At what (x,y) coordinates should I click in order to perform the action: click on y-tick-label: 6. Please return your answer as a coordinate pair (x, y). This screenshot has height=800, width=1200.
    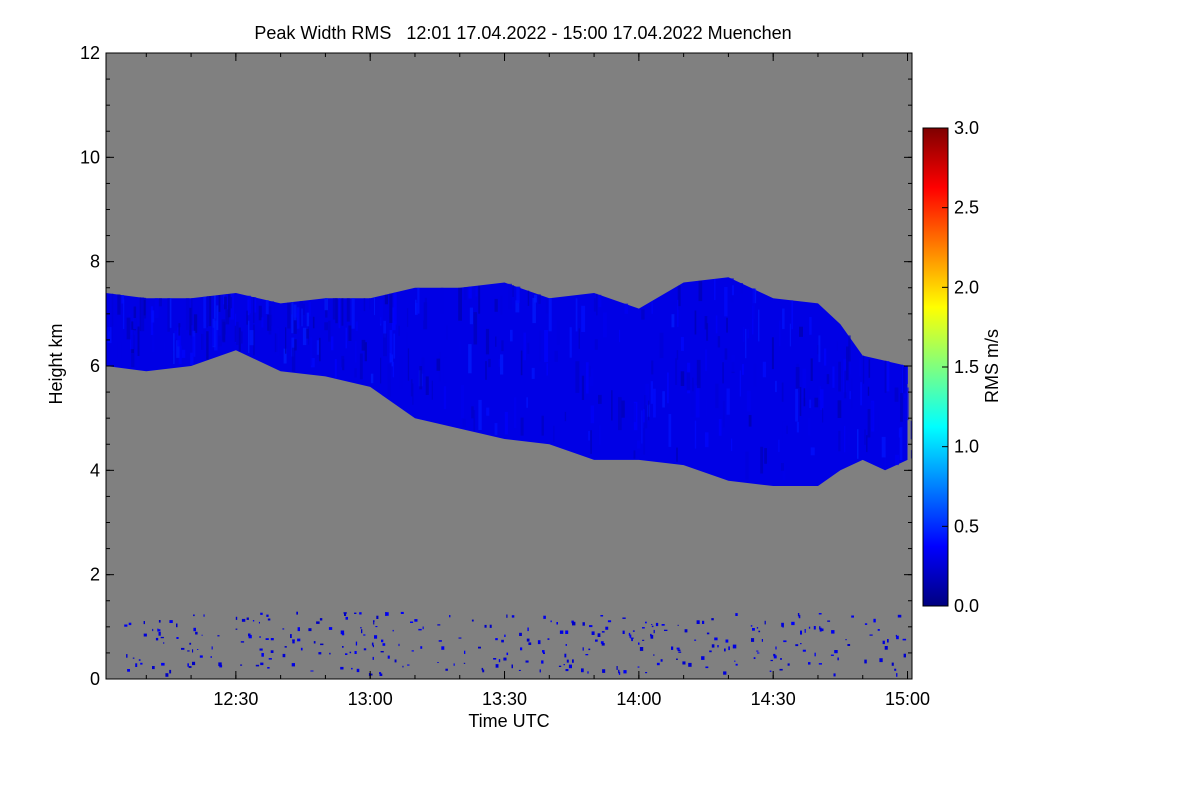
    Looking at the image, I should click on (95, 366).